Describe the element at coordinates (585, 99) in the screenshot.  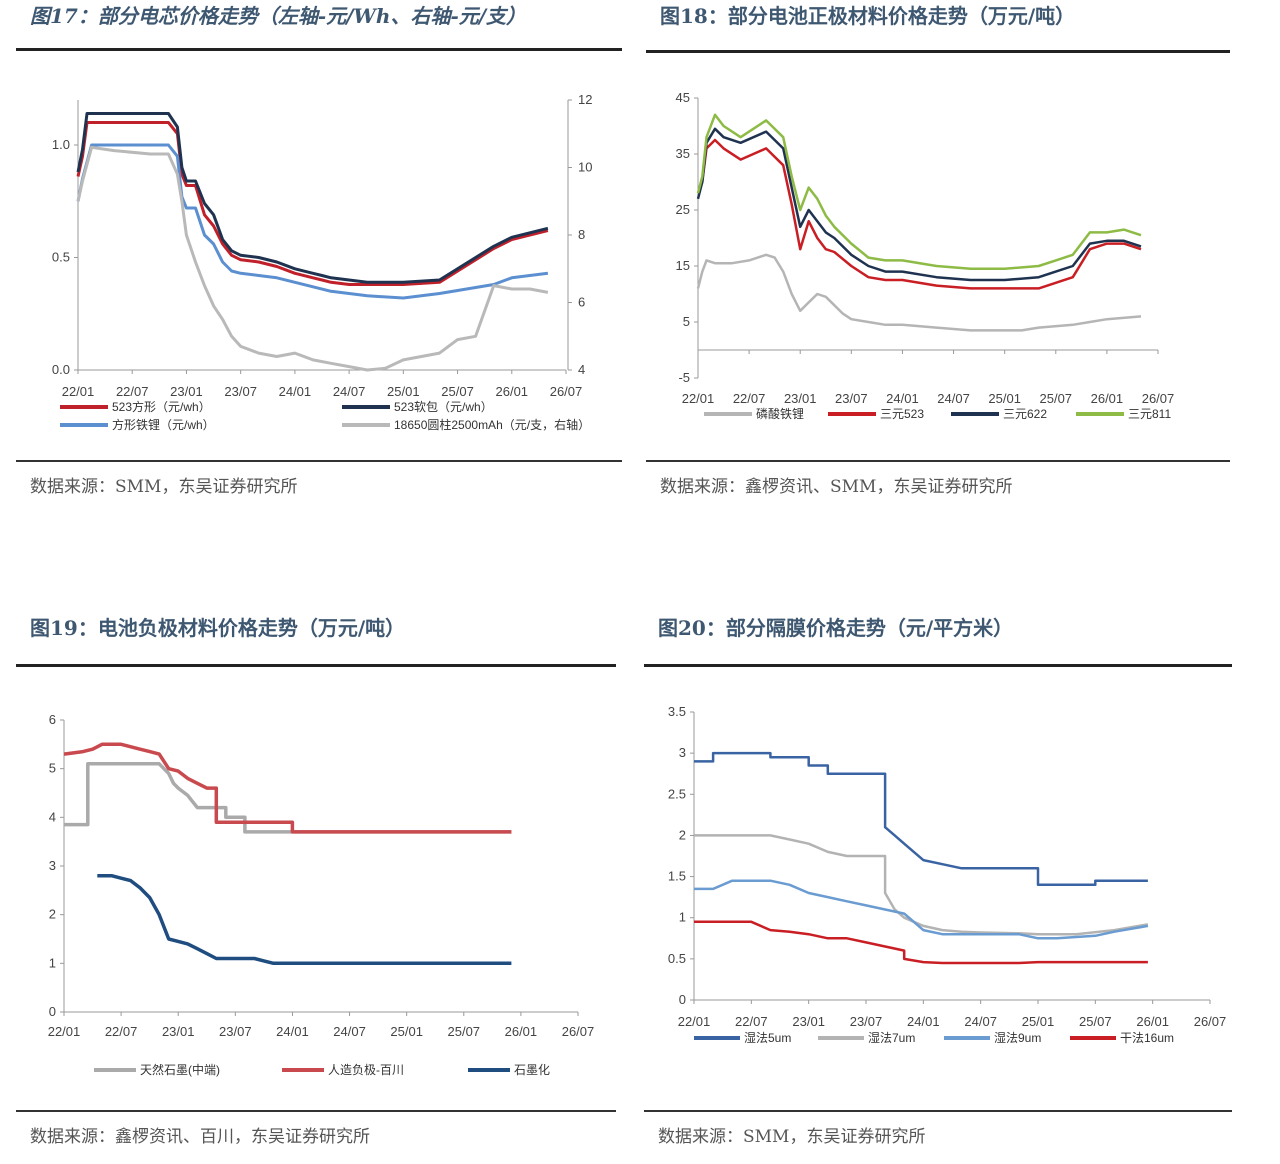
I see `y-right-tick-label: 12` at that location.